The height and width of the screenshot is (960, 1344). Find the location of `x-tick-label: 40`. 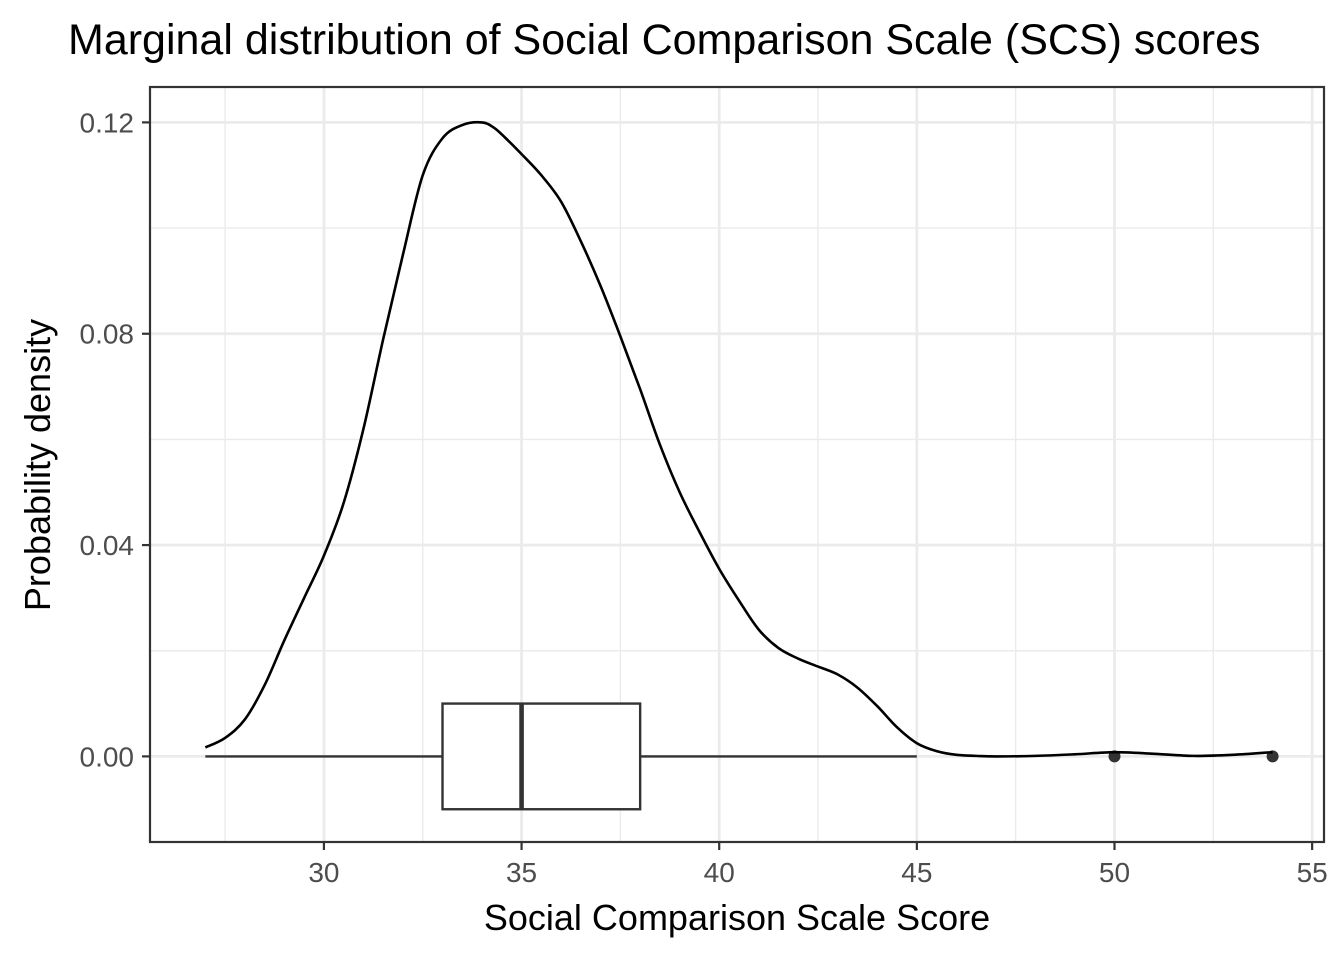

x-tick-label: 40 is located at coordinates (719, 872).